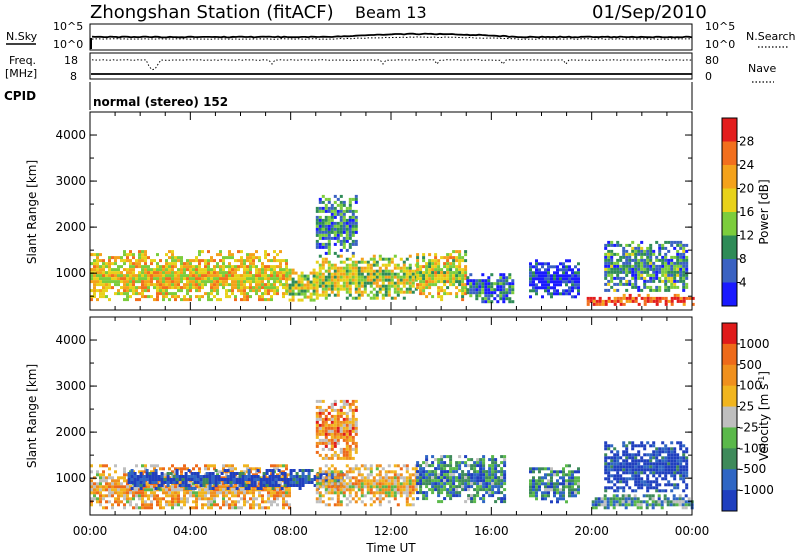 Image resolution: width=800 pixels, height=554 pixels. Describe the element at coordinates (401, 35) in the screenshot. I see `nsky-panel: N.Sky 10^5 10^0 10^5 10^0 N.Search` at that location.